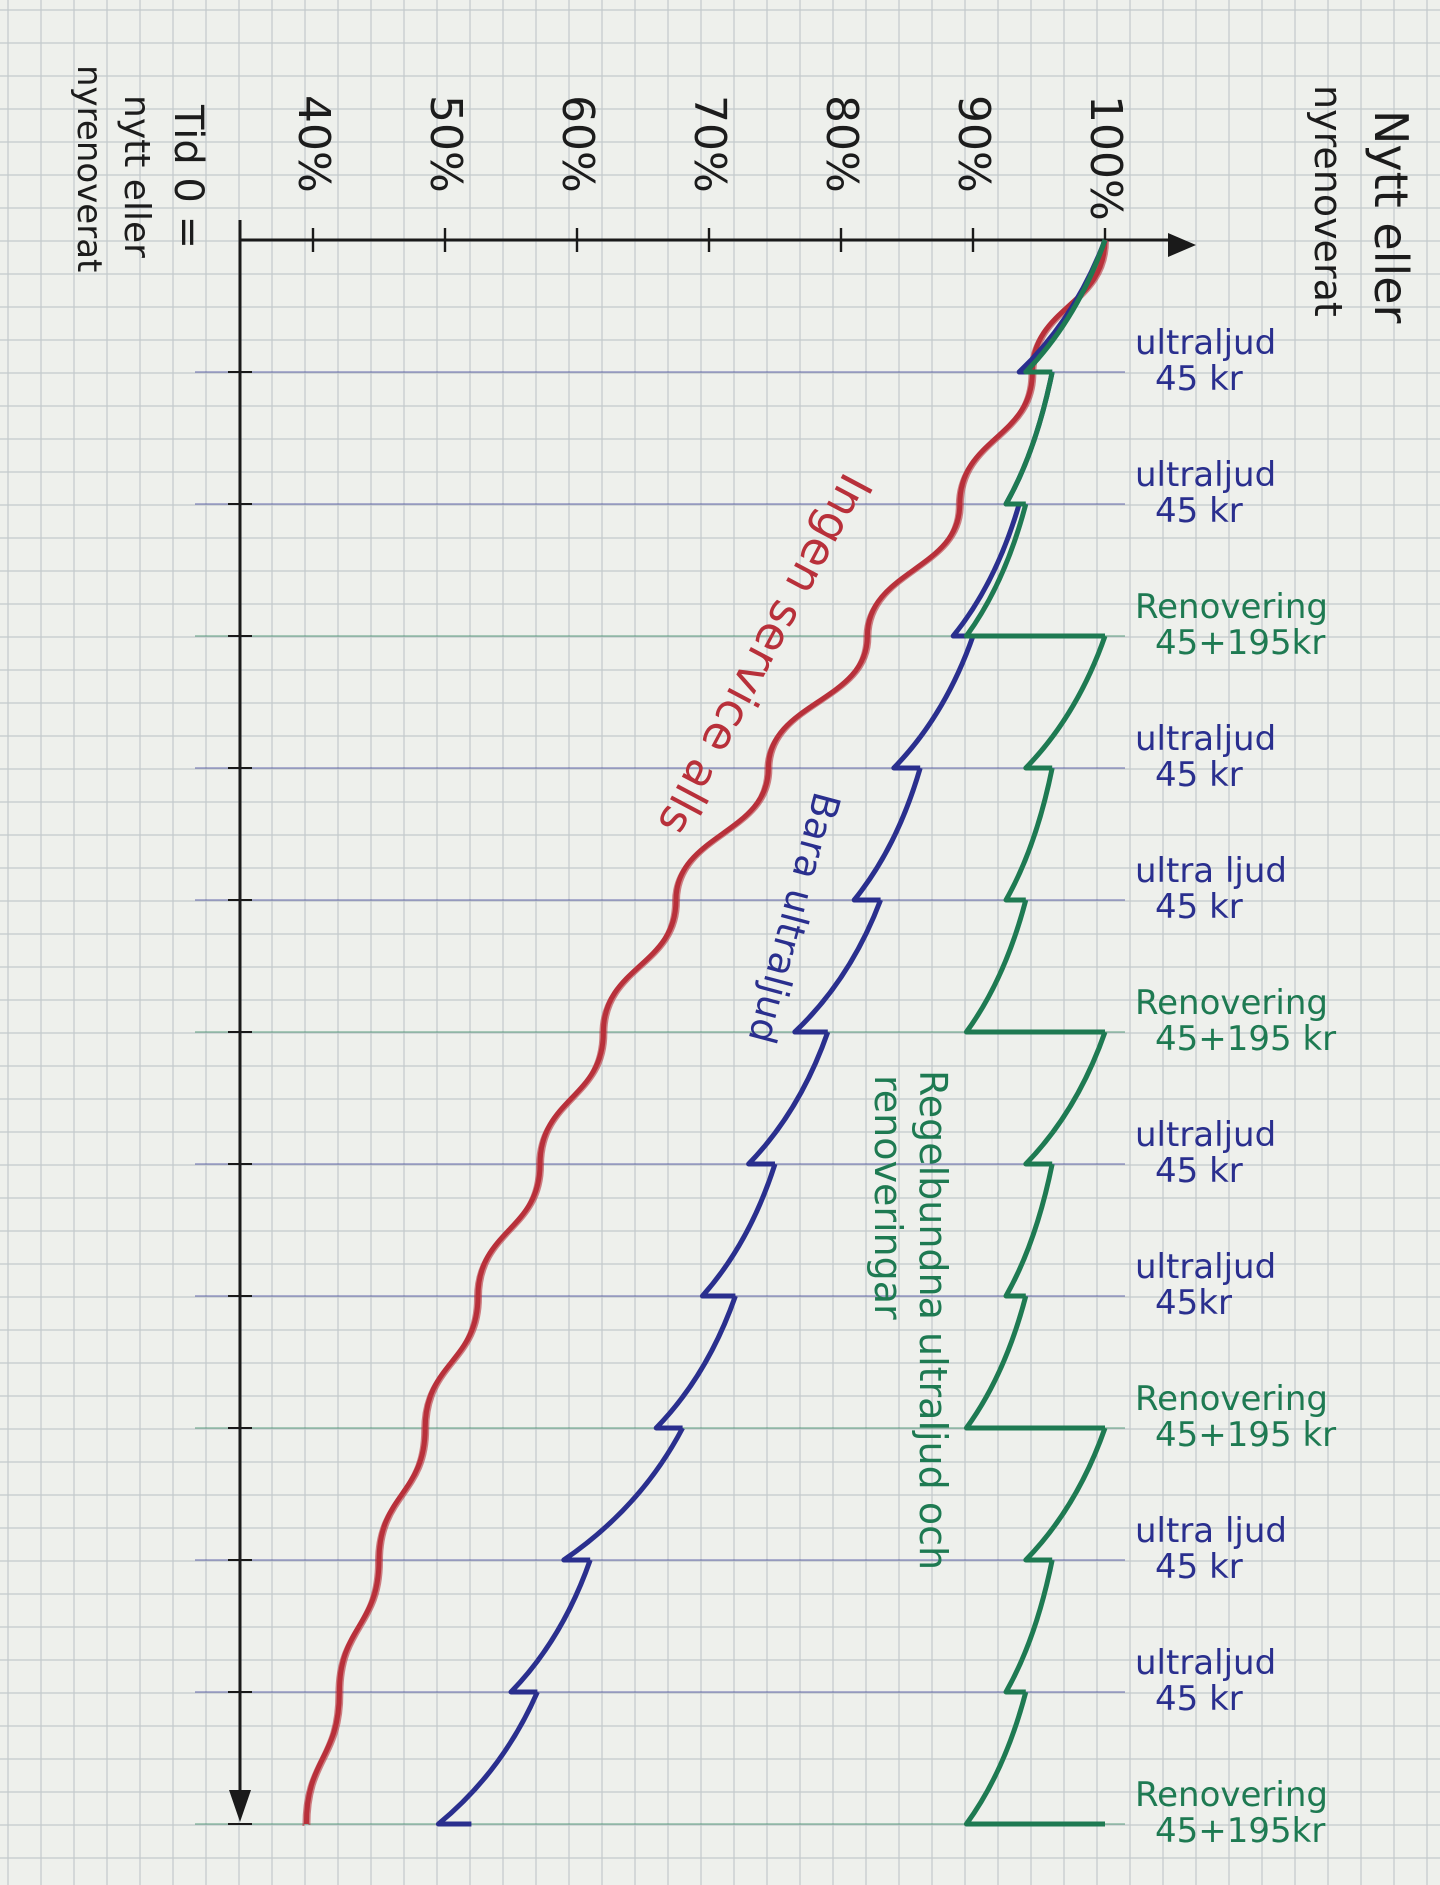 The image size is (1440, 1885). Describe the element at coordinates (973, 144) in the screenshot. I see `y-tick-label: 90%` at that location.